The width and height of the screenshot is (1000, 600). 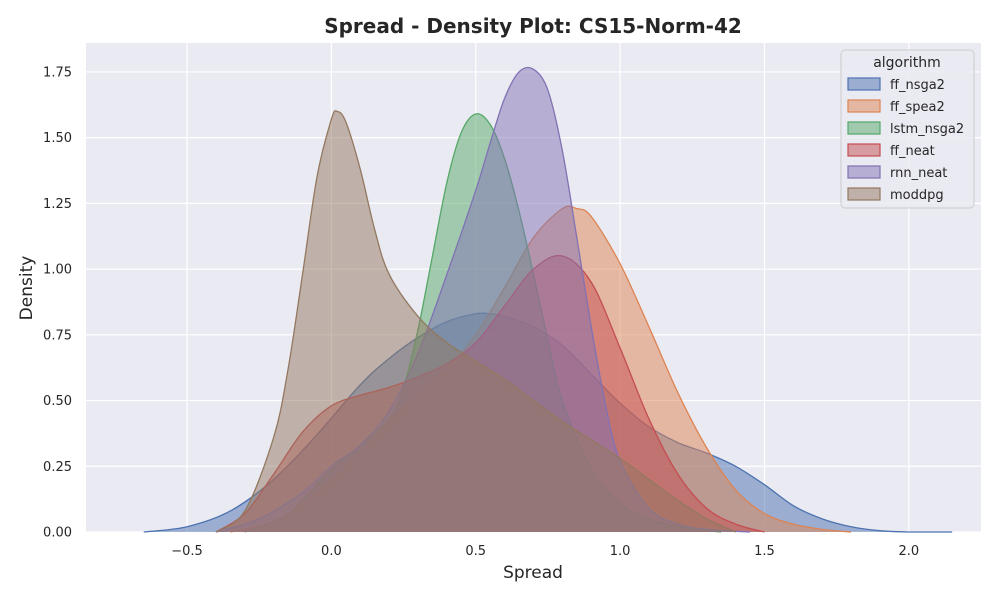 What do you see at coordinates (545, 551) in the screenshot?
I see `x-axis-ticks: −0.5 0.0 0.5 1.0 1.5 2.0` at bounding box center [545, 551].